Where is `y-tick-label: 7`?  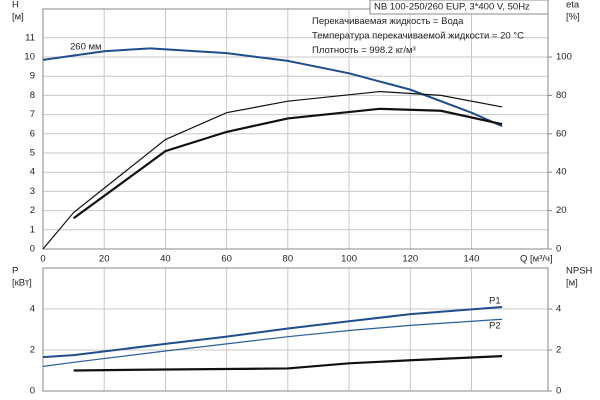 y-tick-label: 7 is located at coordinates (32, 114).